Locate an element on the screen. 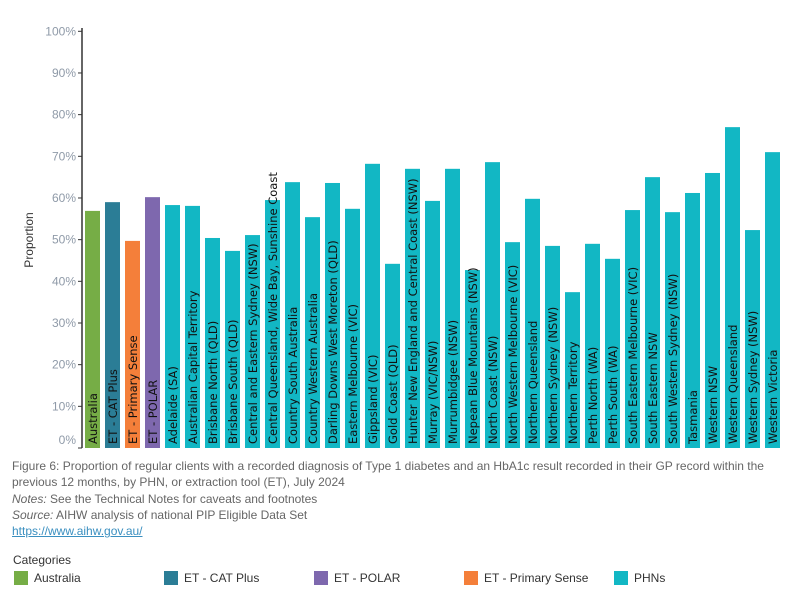 The width and height of the screenshot is (800, 600). aihw-link: https://www.aihw.gov.au/ is located at coordinates (77, 531).